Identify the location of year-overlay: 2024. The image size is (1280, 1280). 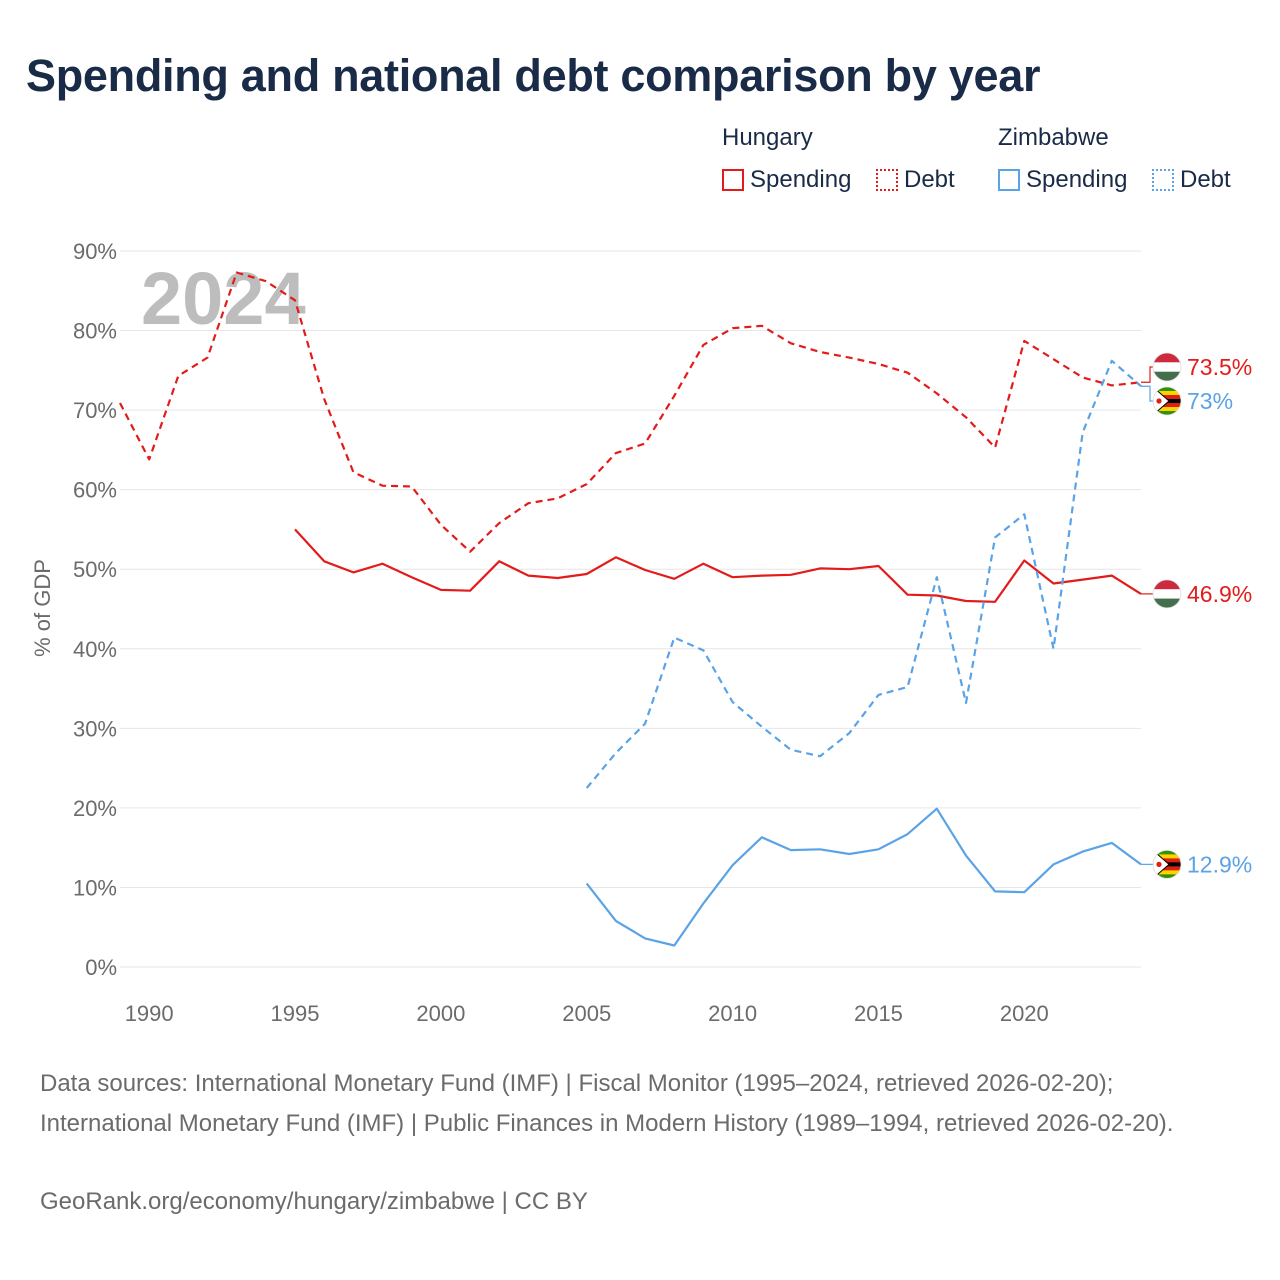
(223, 298).